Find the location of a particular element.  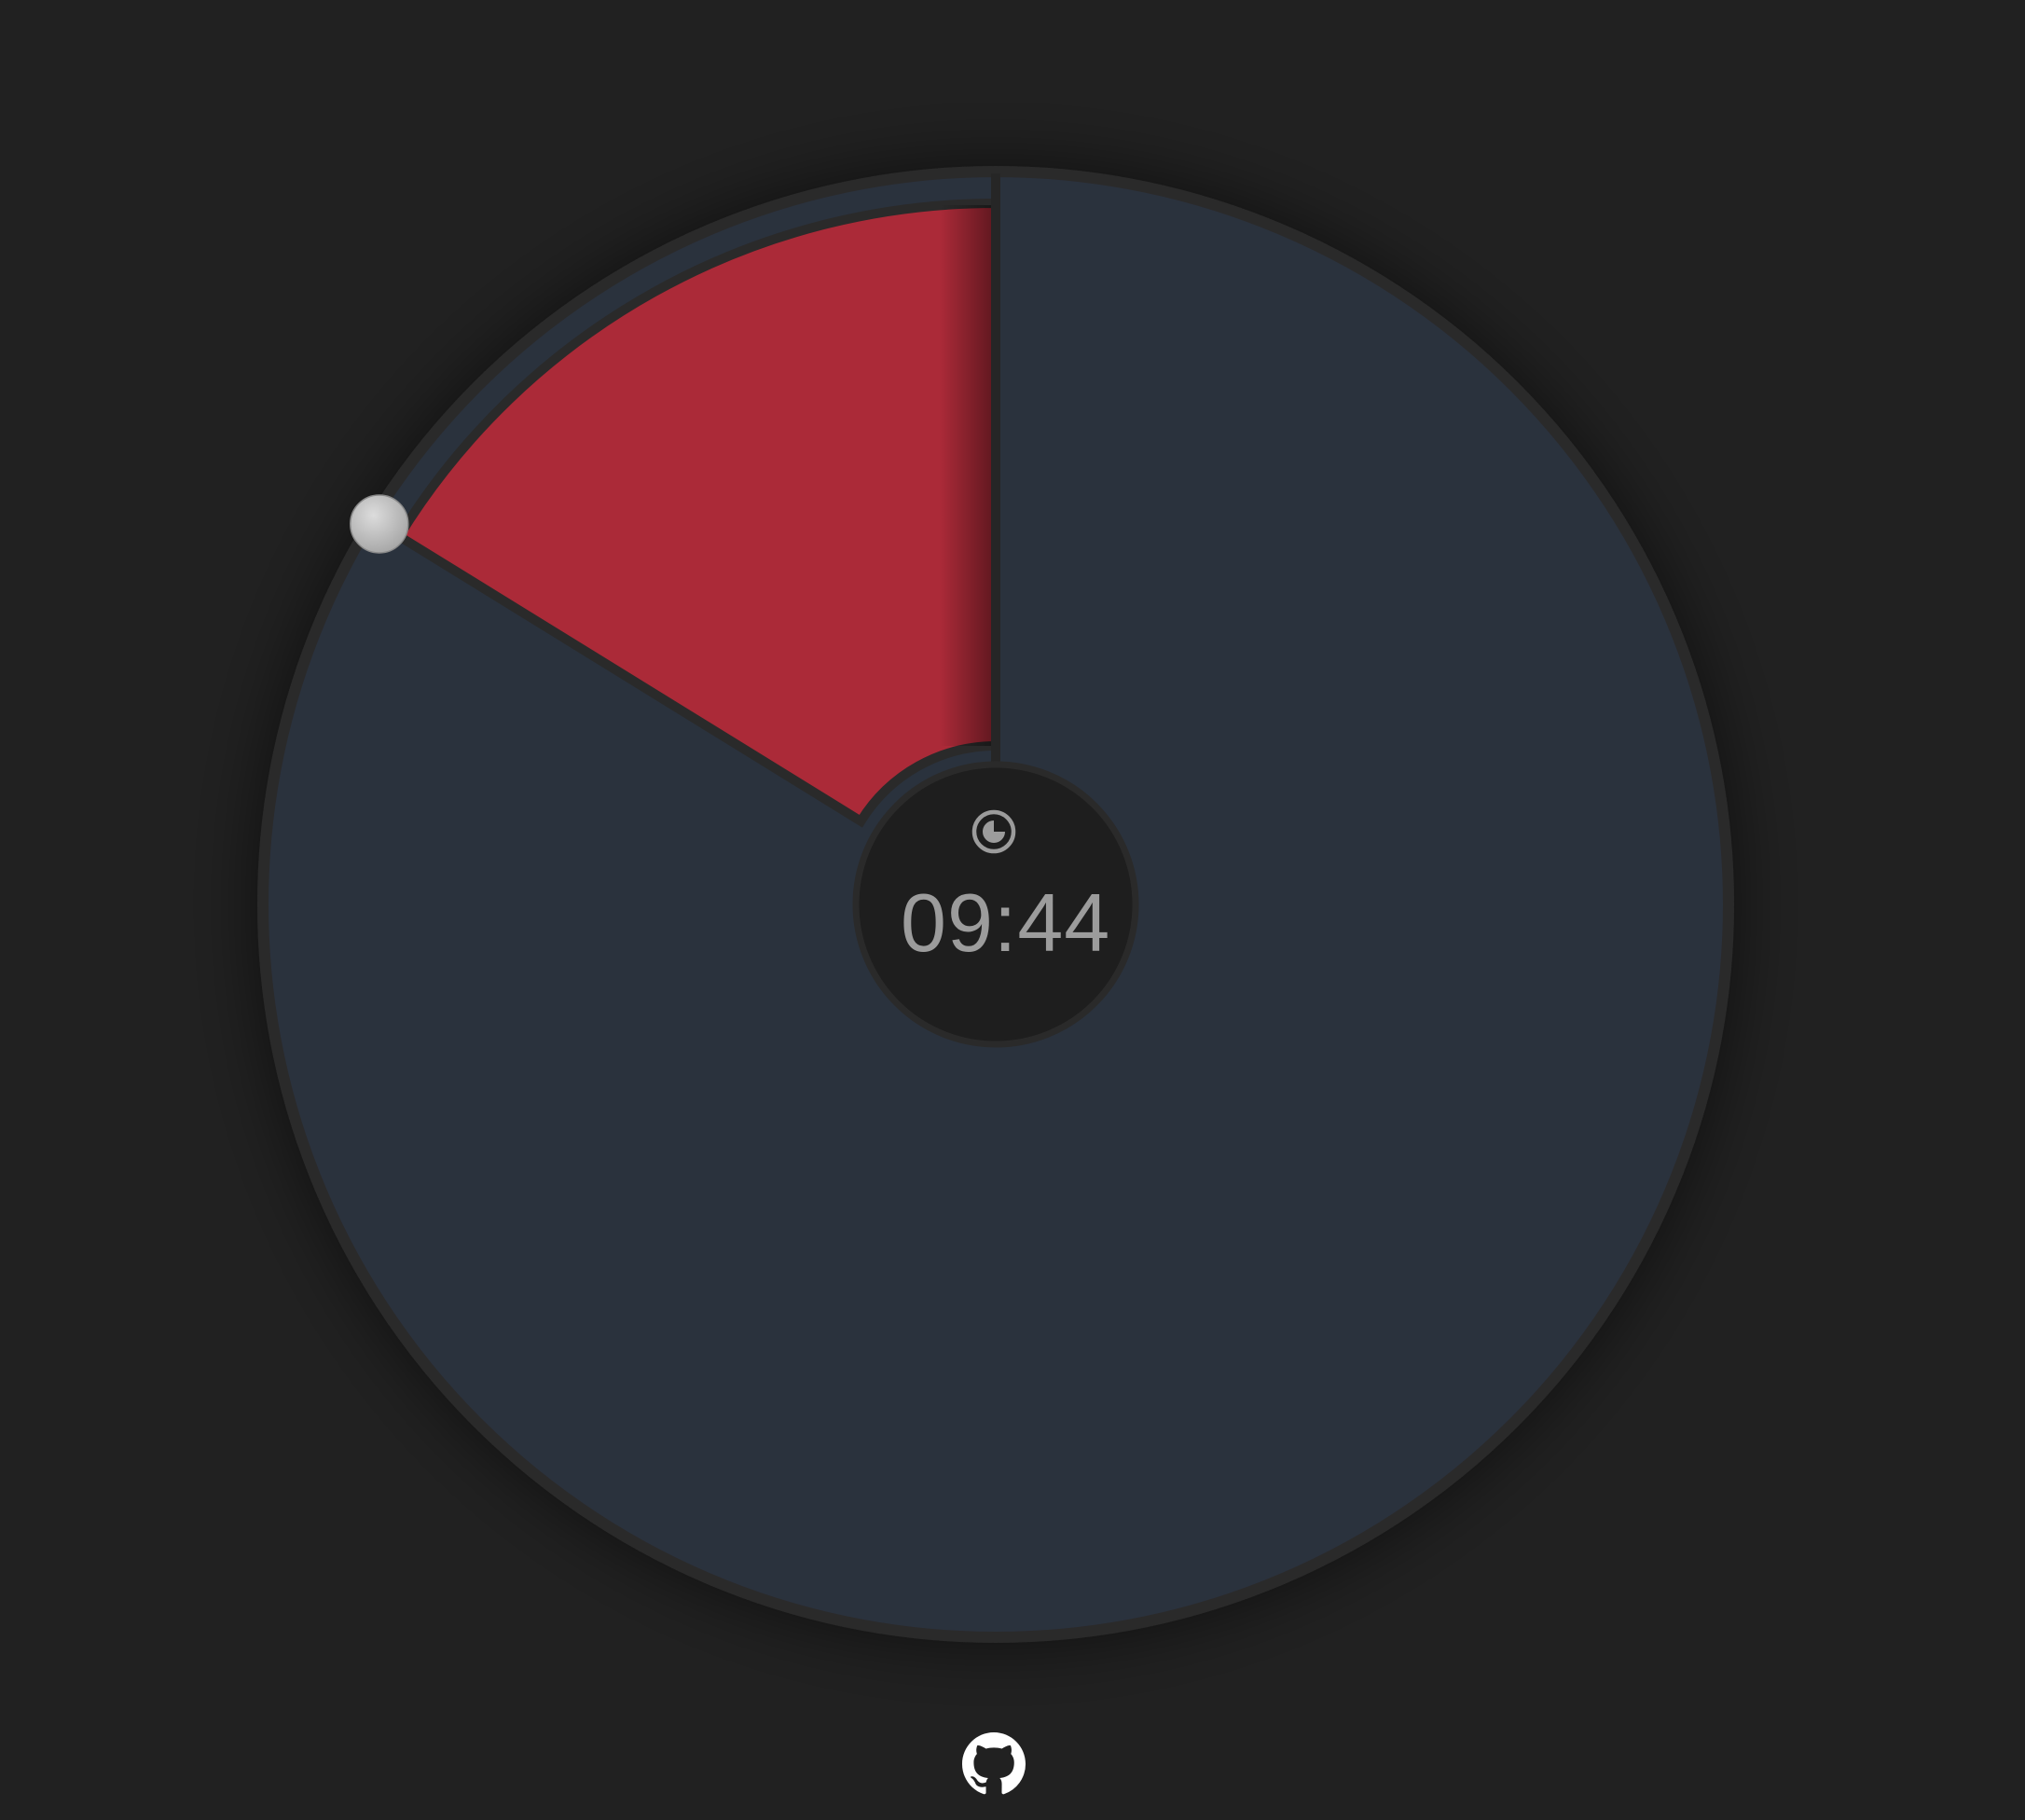

github-link is located at coordinates (994, 1764).